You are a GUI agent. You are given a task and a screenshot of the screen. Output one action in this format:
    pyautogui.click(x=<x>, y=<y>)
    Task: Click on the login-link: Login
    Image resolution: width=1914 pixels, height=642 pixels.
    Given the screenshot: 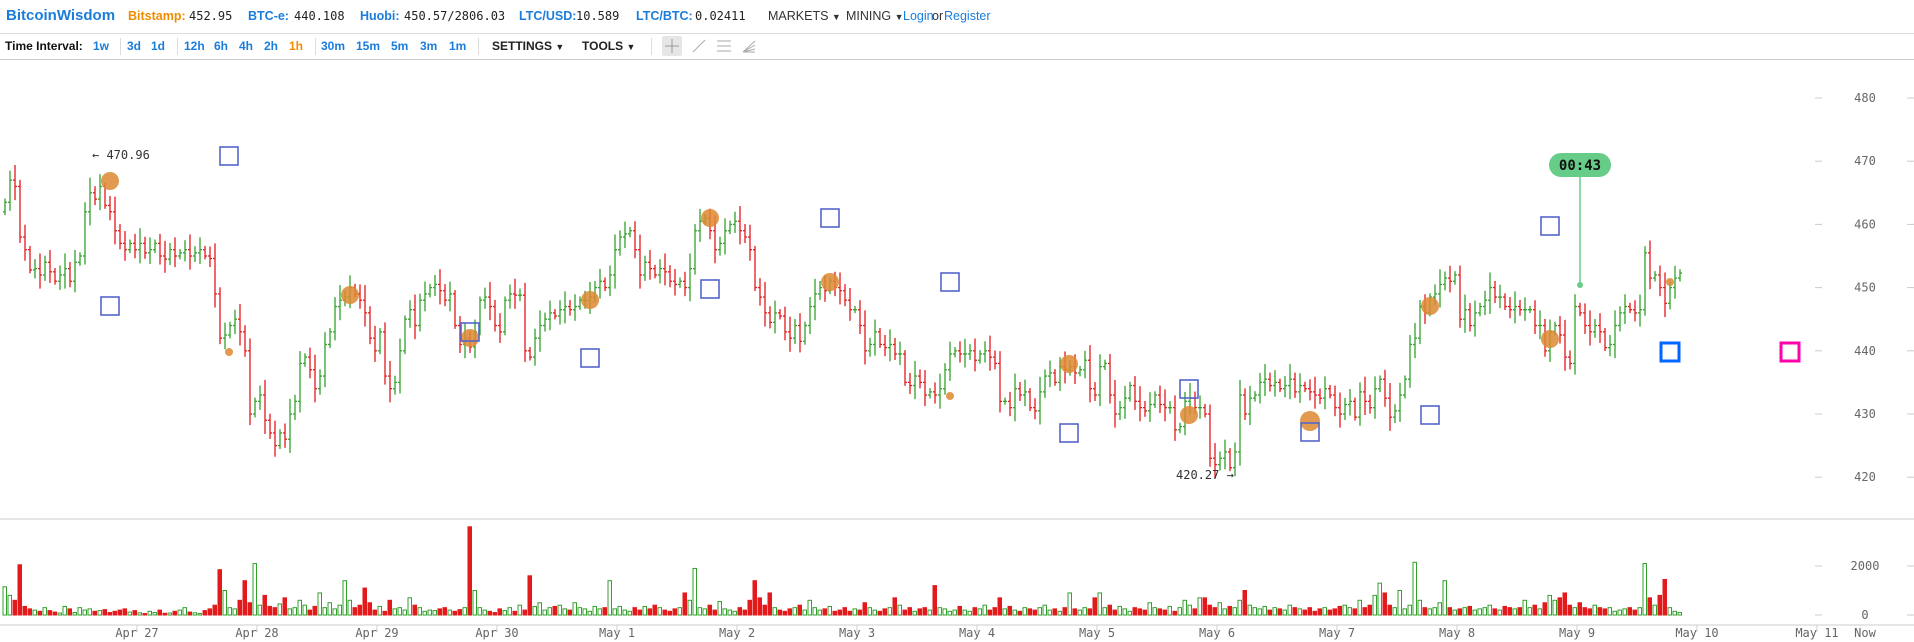 What is the action you would take?
    pyautogui.click(x=918, y=16)
    